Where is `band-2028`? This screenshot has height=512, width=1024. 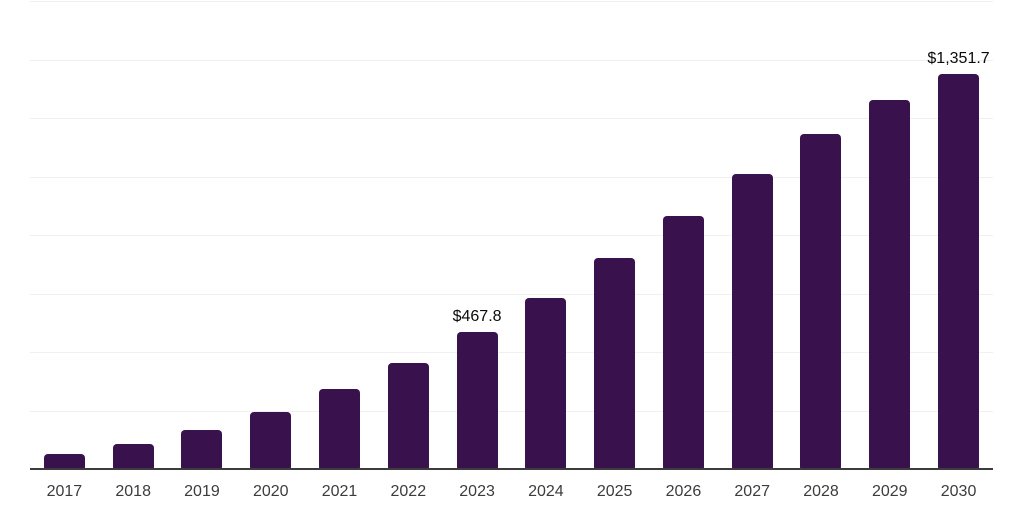
band-2028 is located at coordinates (821, 235).